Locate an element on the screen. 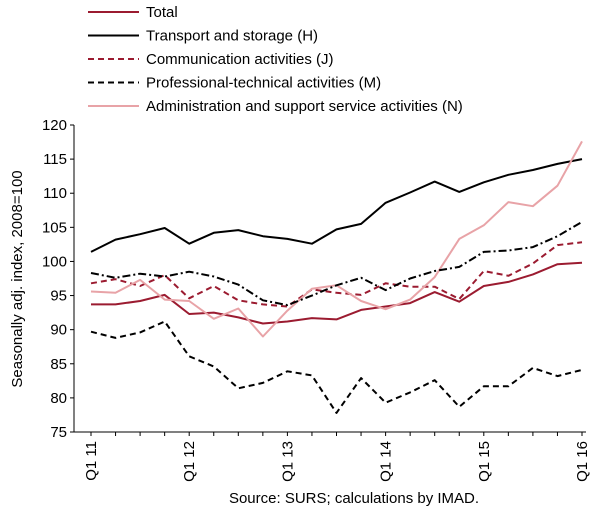 This screenshot has height=515, width=609. y-axis: 75 80 85 90 95 100 105 110 115 120 is located at coordinates (58, 279).